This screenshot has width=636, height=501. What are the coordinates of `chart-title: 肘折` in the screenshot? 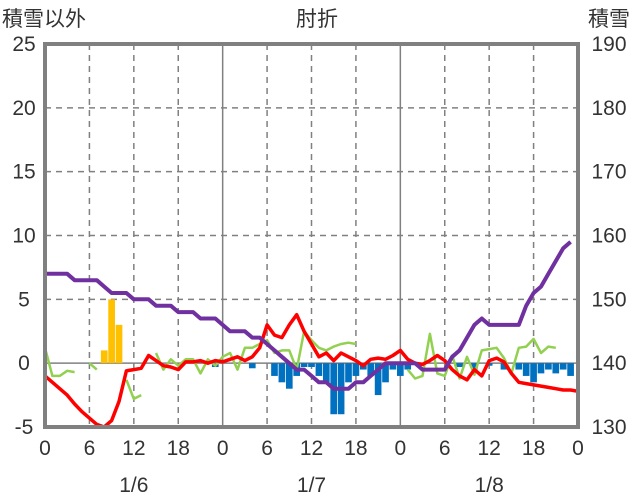 It's located at (317, 19).